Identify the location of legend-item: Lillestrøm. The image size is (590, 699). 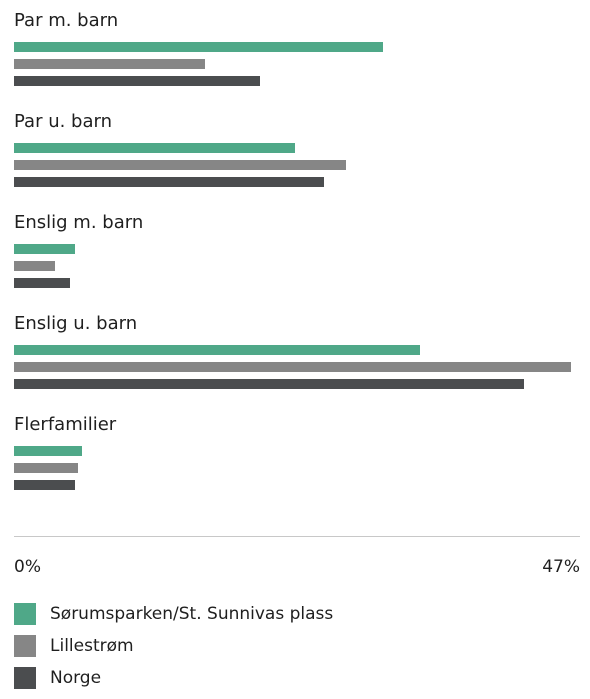
(173, 646).